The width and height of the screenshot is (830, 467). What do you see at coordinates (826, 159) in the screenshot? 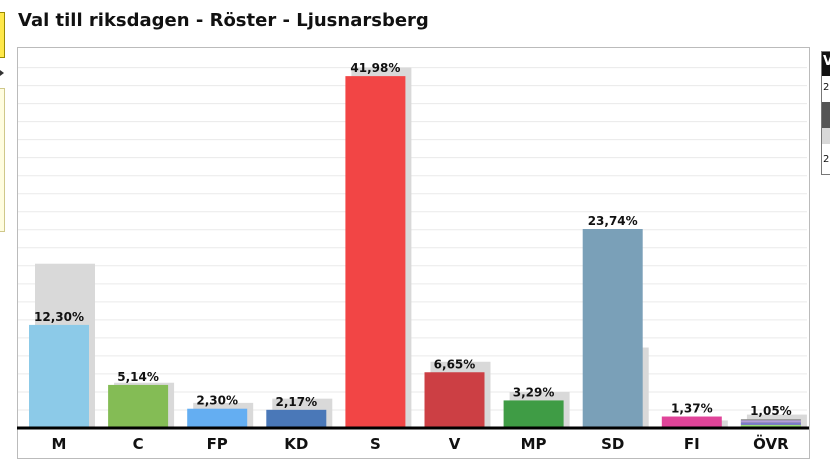
I see `right-panel-row2-text: 2` at bounding box center [826, 159].